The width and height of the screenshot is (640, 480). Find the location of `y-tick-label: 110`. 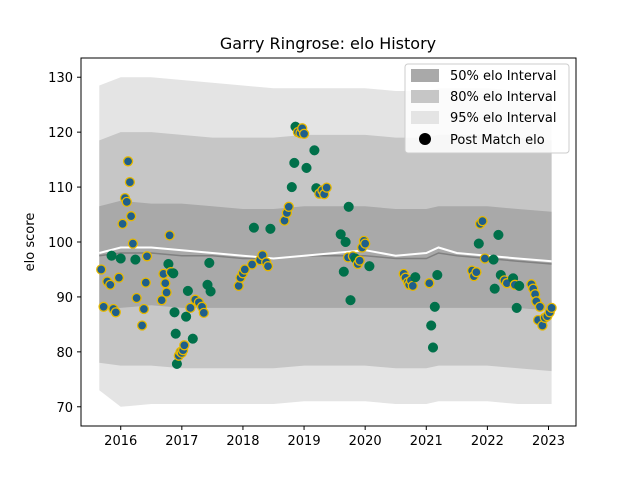

y-tick-label: 110 is located at coordinates (60, 188).